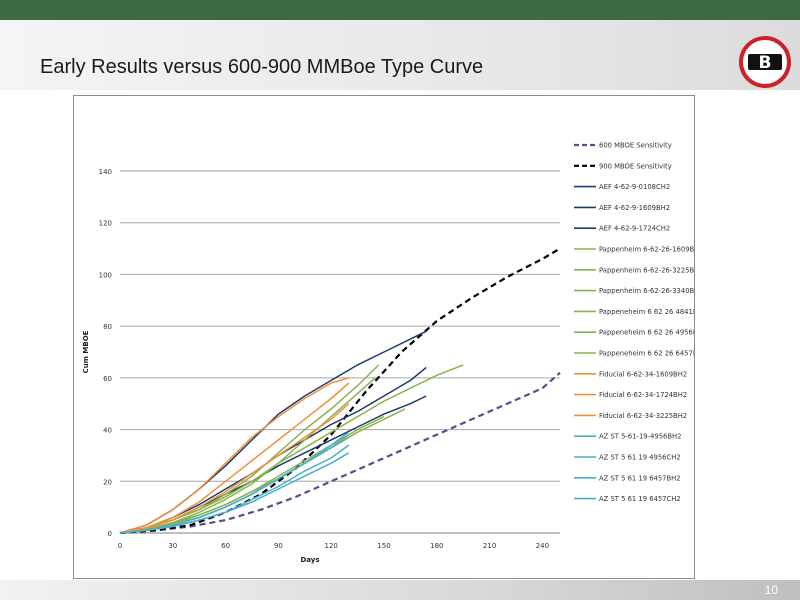 The image size is (800, 600). Describe the element at coordinates (634, 229) in the screenshot. I see `legend-label: AEF 4-62-9-1724CH2` at that location.